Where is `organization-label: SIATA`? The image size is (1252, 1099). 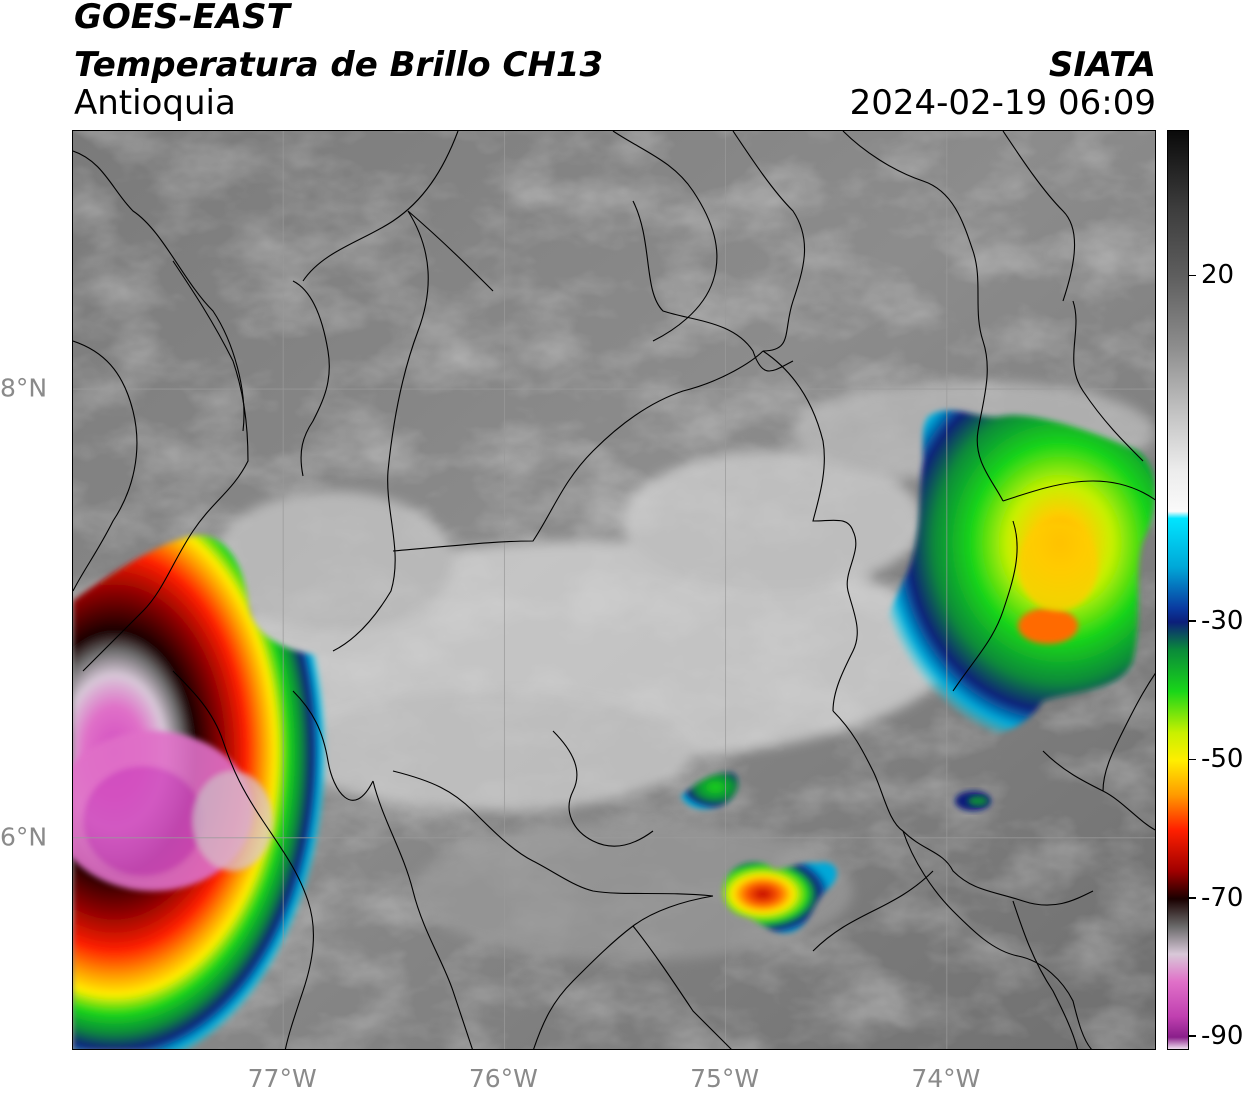
organization-label: SIATA is located at coordinates (1102, 65).